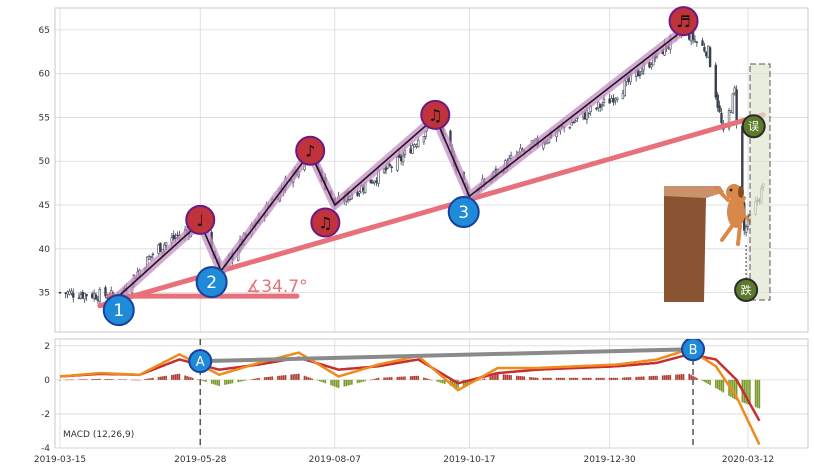 The height and width of the screenshot is (471, 814). Describe the element at coordinates (694, 244) in the screenshot. I see `cliff-shape` at that location.